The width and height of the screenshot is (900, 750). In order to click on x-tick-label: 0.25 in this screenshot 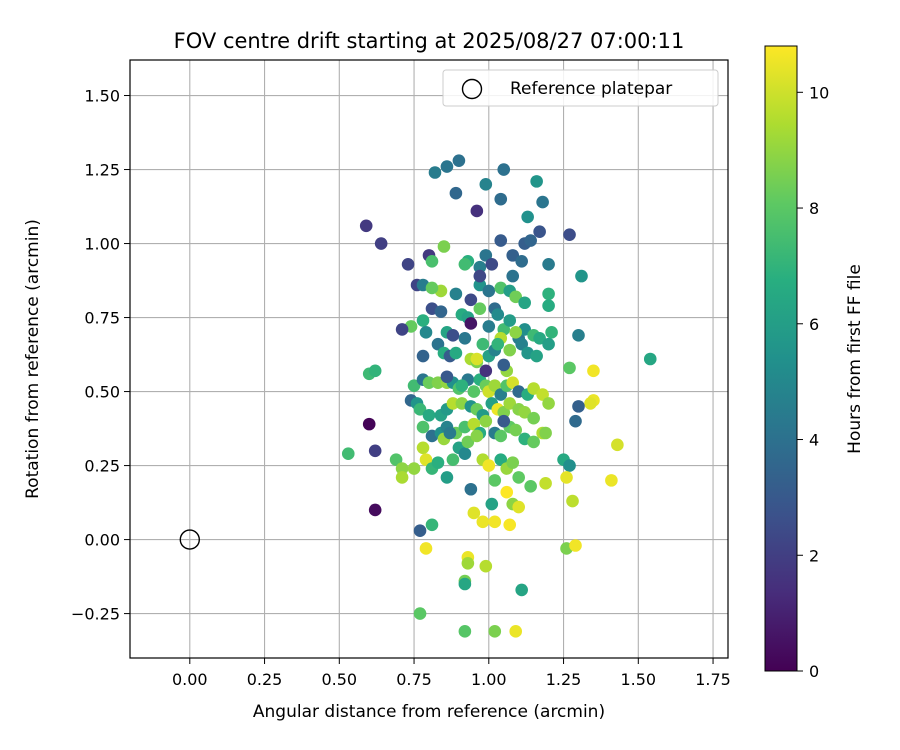, I will do `click(265, 679)`.